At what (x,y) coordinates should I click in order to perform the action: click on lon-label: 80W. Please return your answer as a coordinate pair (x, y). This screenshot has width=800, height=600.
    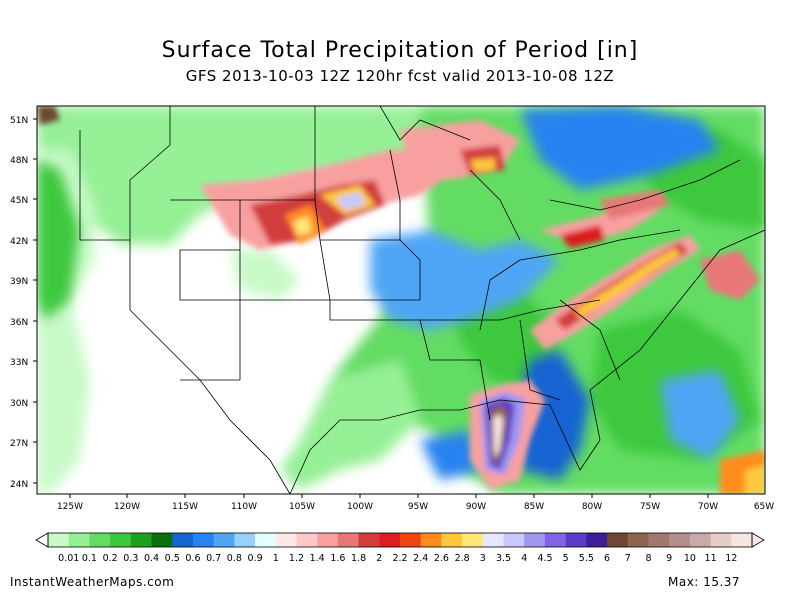
    Looking at the image, I should click on (592, 507).